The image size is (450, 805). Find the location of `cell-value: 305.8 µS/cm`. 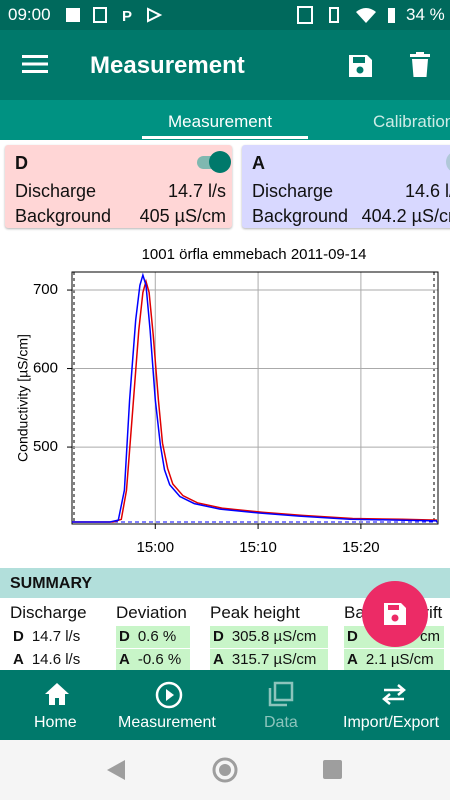

cell-value: 305.8 µS/cm is located at coordinates (274, 636).